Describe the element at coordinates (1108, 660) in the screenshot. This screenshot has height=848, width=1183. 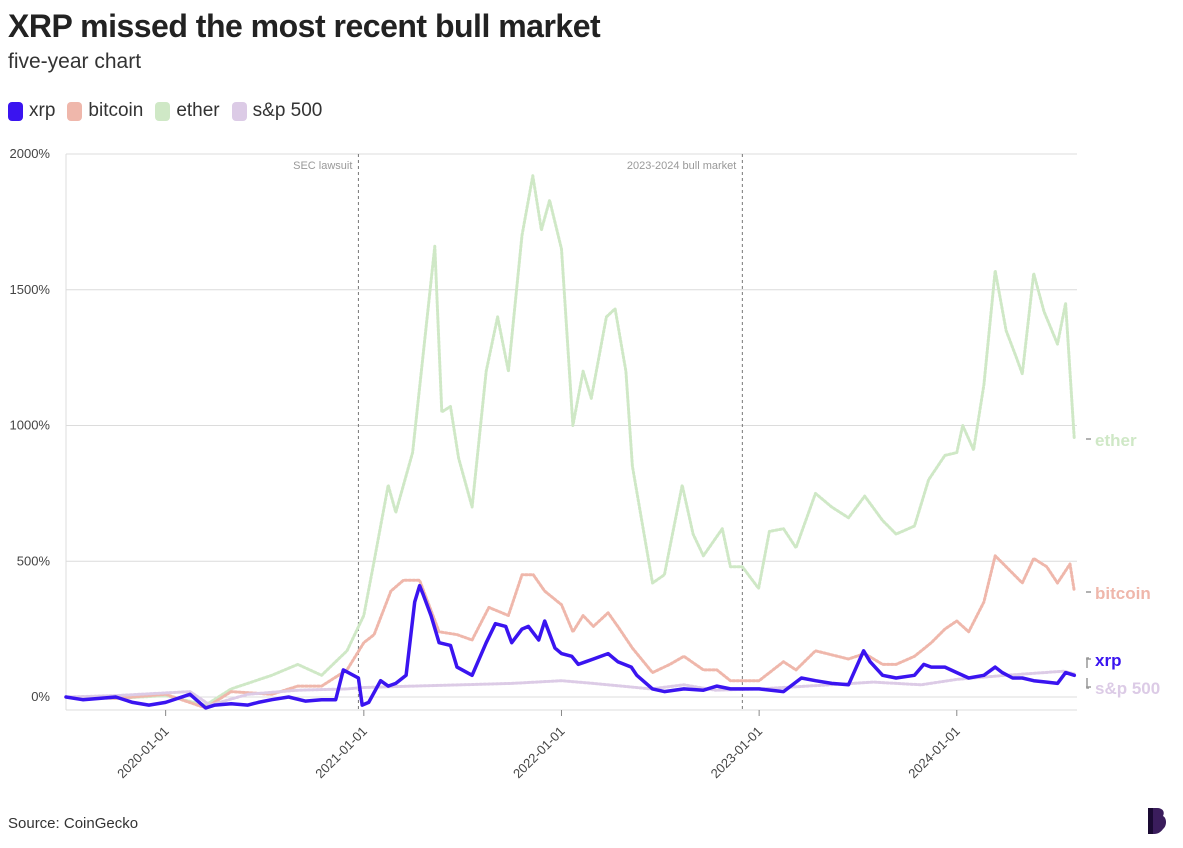
I see `end-label-xrp: xrp` at that location.